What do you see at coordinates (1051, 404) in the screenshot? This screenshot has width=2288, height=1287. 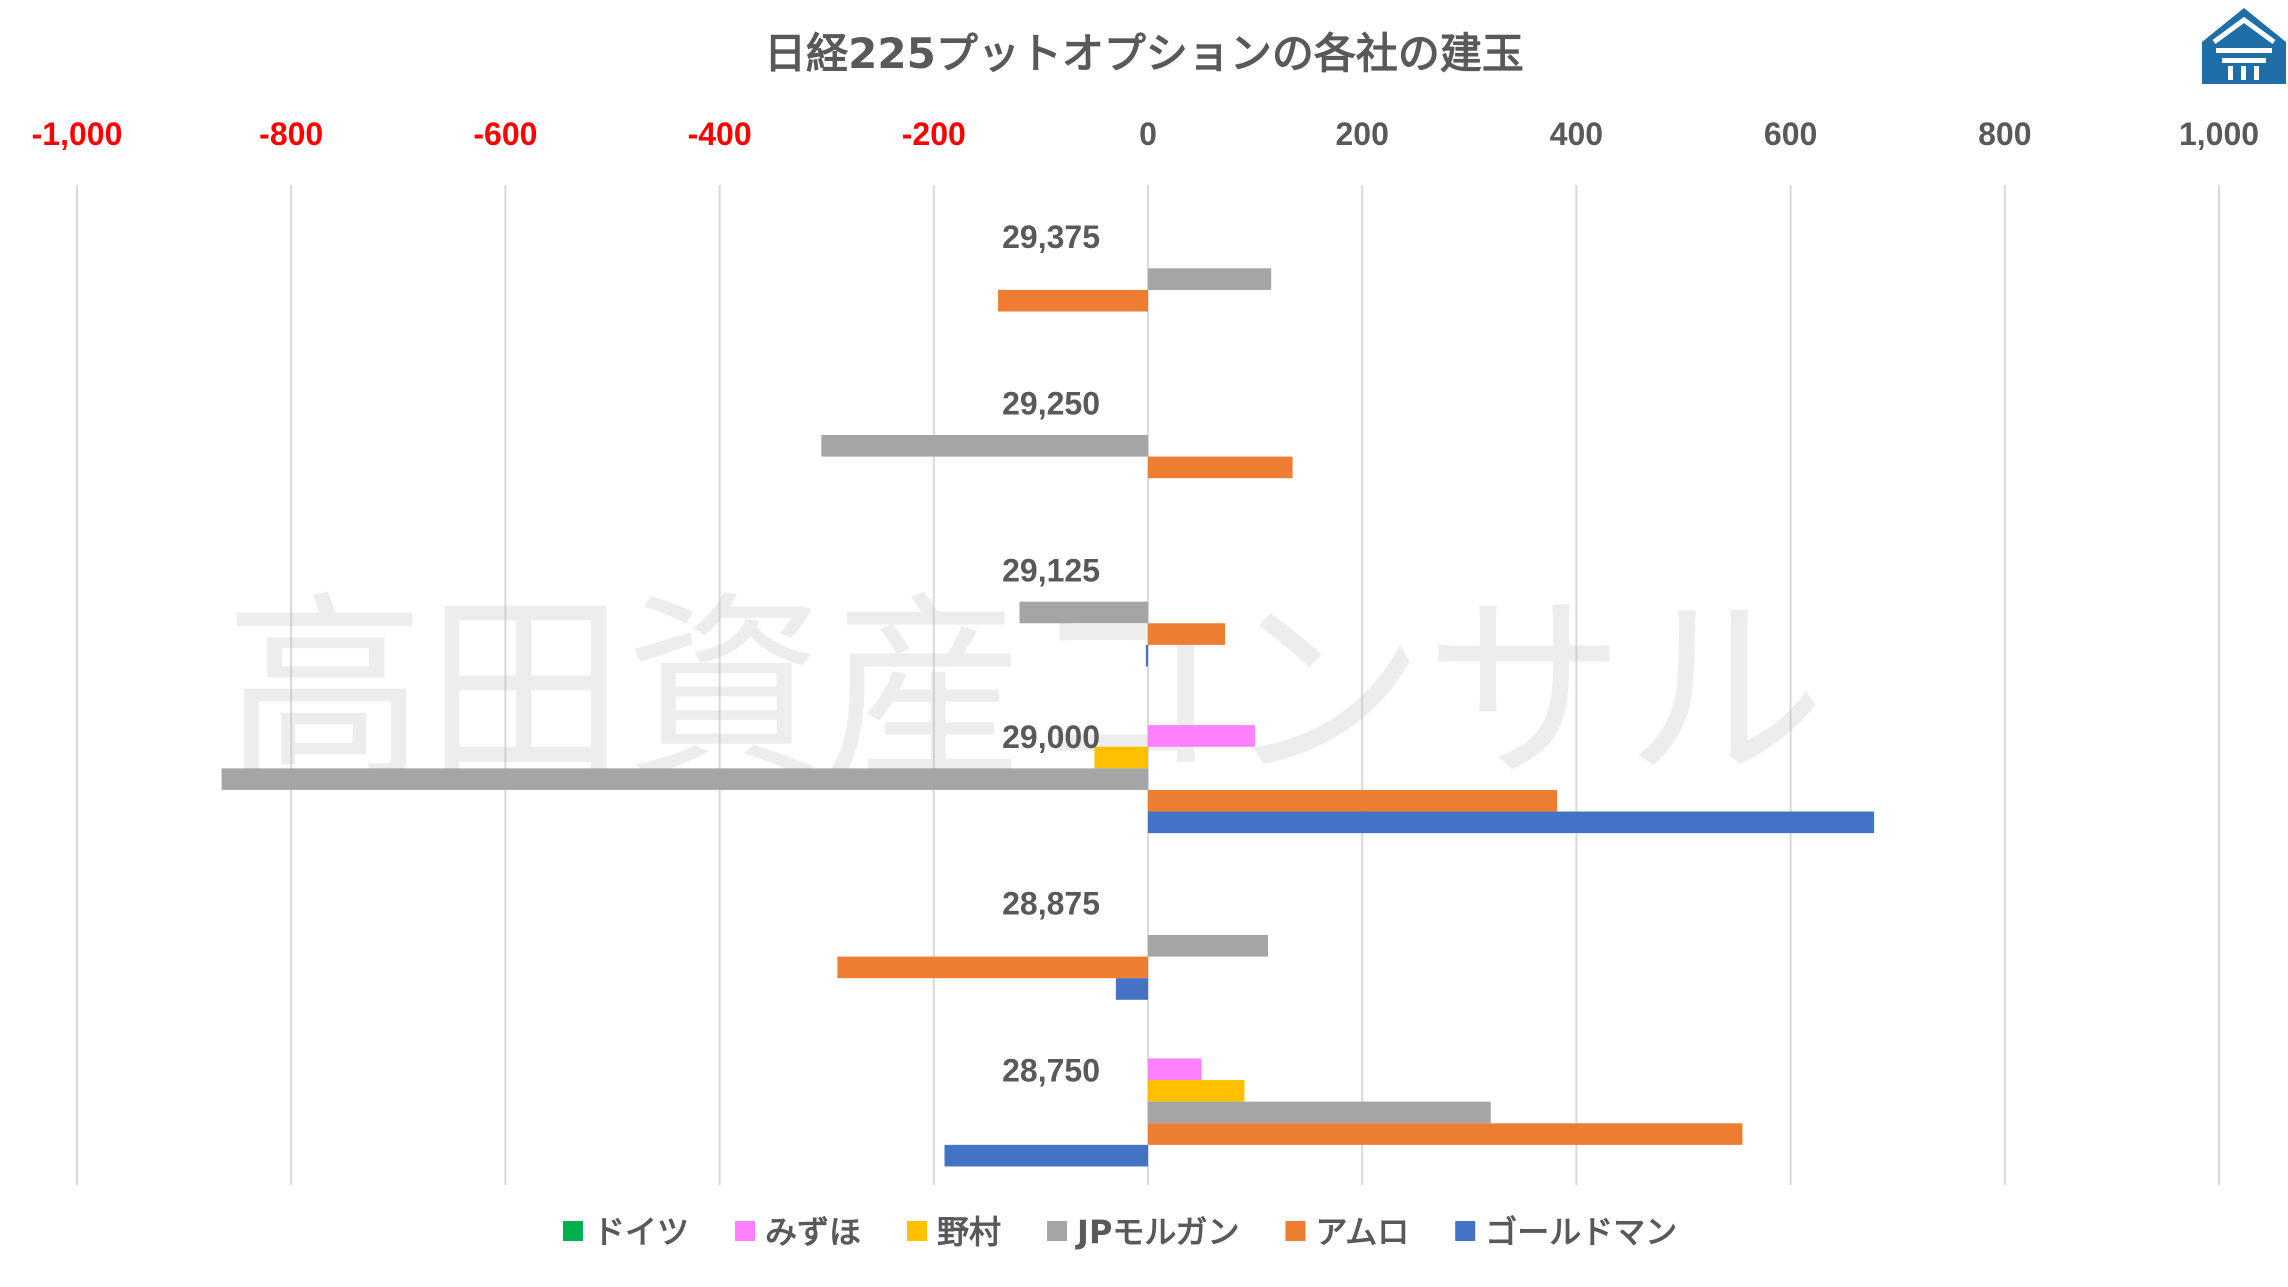 I see `category-label: 29,250` at bounding box center [1051, 404].